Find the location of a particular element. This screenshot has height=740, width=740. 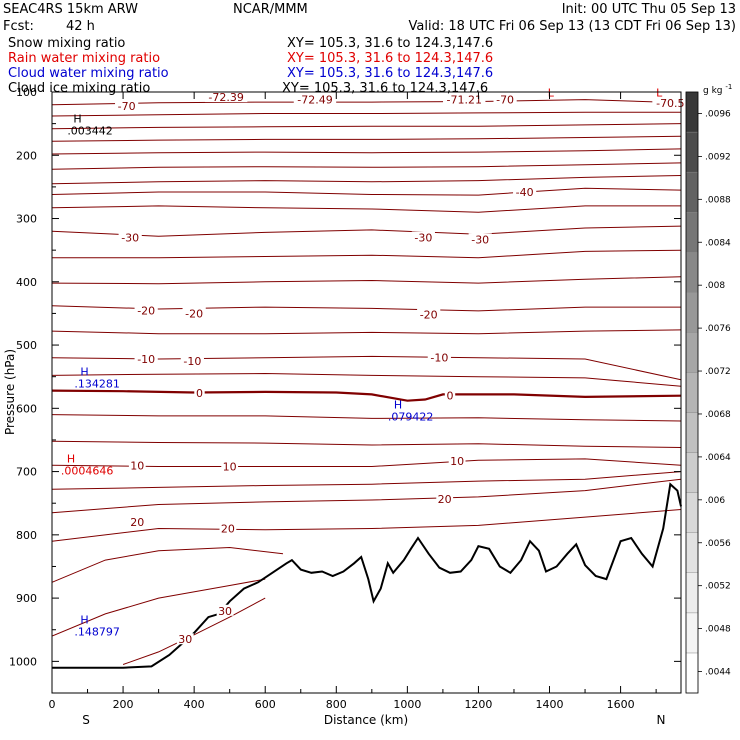

x-tick-label: 1600 is located at coordinates (621, 704).